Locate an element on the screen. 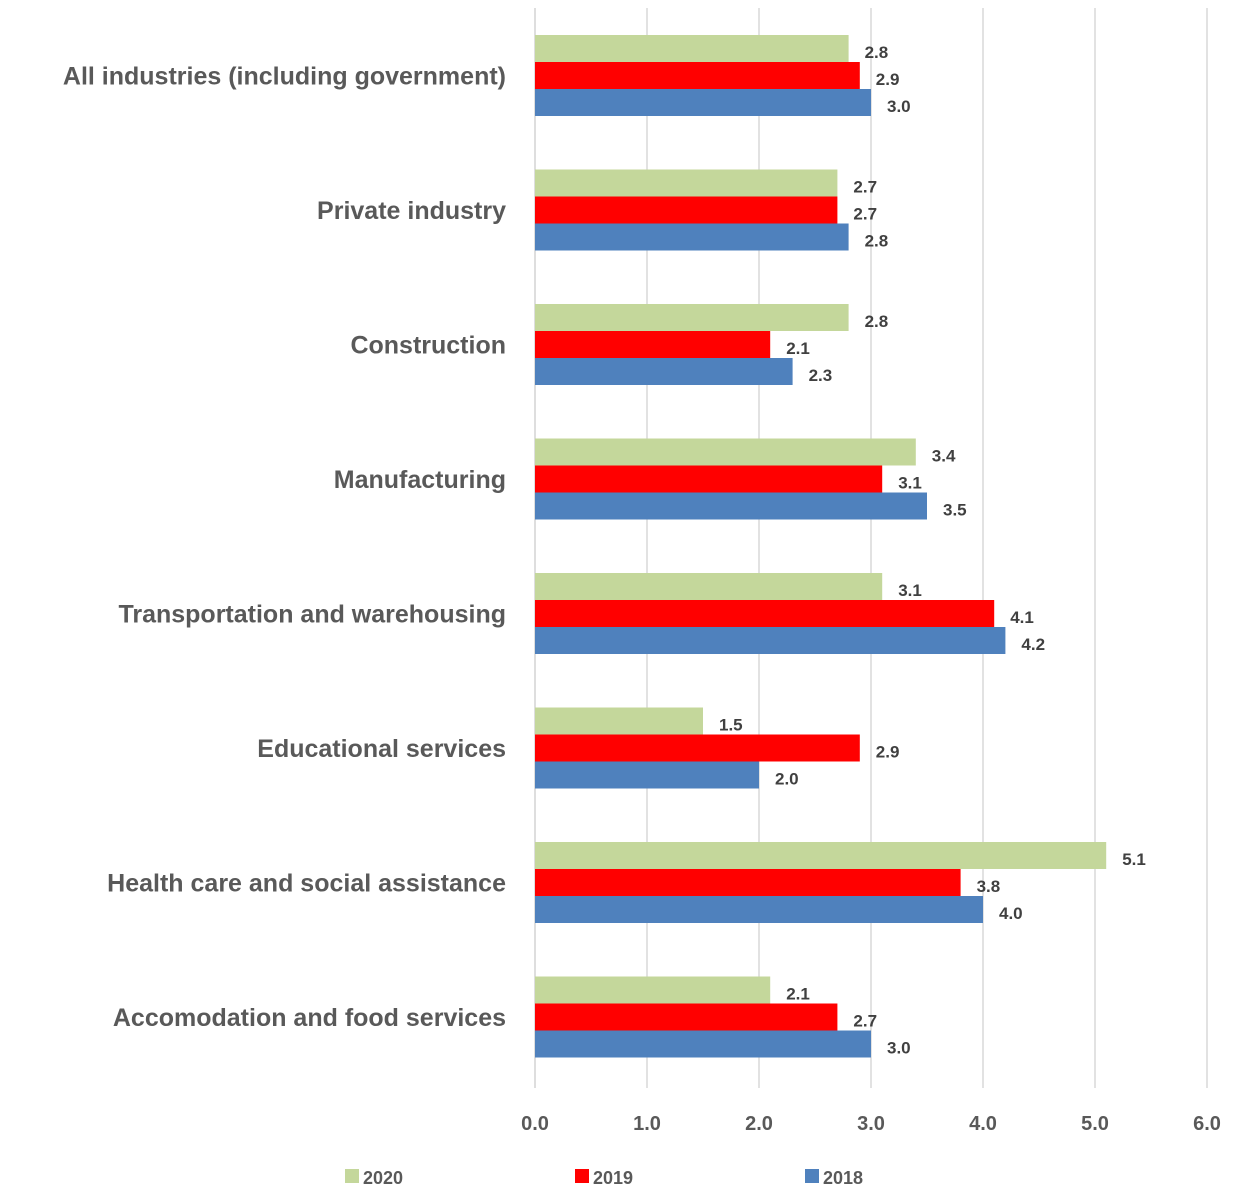  legend-label-2020: 2020 is located at coordinates (383, 1178).